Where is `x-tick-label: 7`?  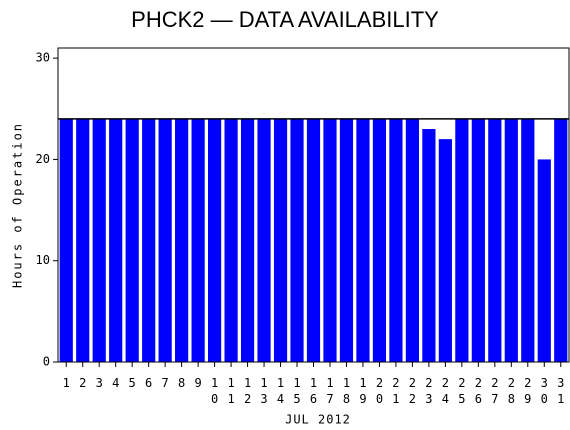
x-tick-label: 7 is located at coordinates (165, 383).